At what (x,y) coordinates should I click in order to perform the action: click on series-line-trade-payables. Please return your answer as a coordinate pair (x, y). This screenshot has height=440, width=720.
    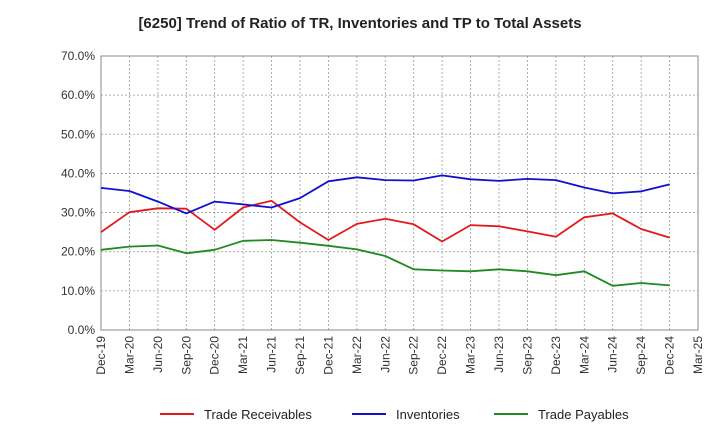
    Looking at the image, I should click on (385, 263).